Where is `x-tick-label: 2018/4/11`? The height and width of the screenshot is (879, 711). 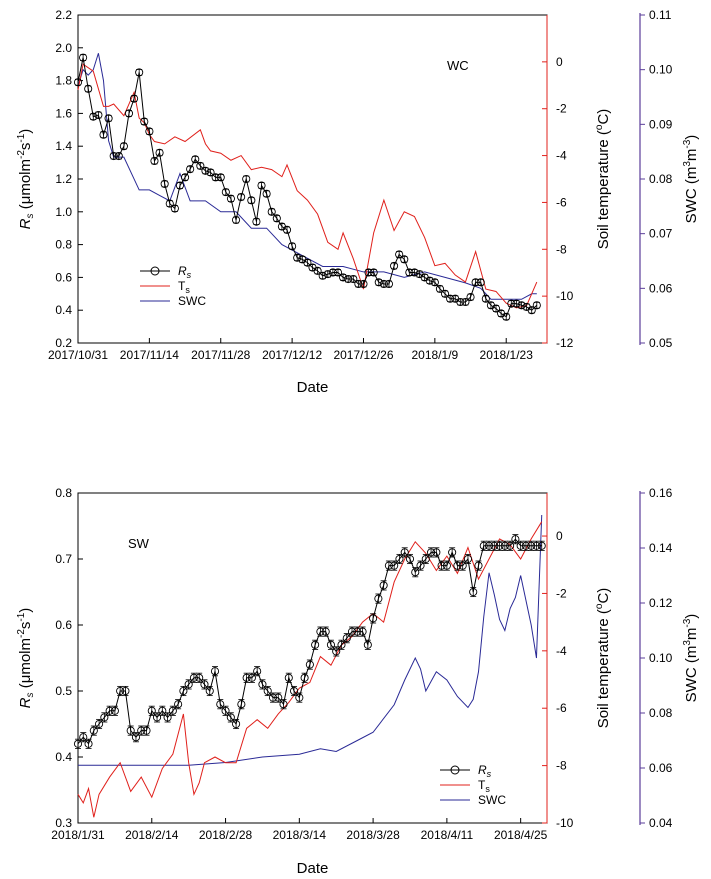 x-tick-label: 2018/4/11 is located at coordinates (447, 835).